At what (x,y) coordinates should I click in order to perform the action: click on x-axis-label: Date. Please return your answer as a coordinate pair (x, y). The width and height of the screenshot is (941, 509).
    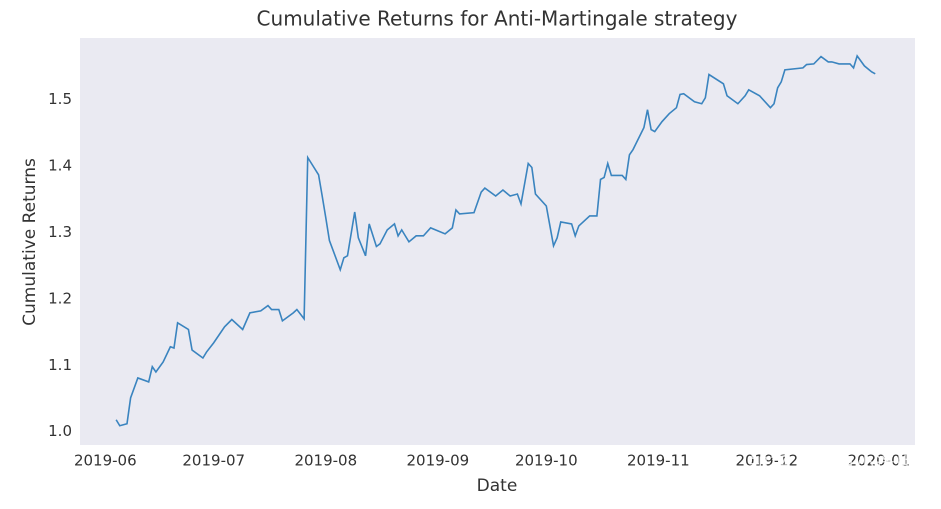
    Looking at the image, I should click on (497, 486).